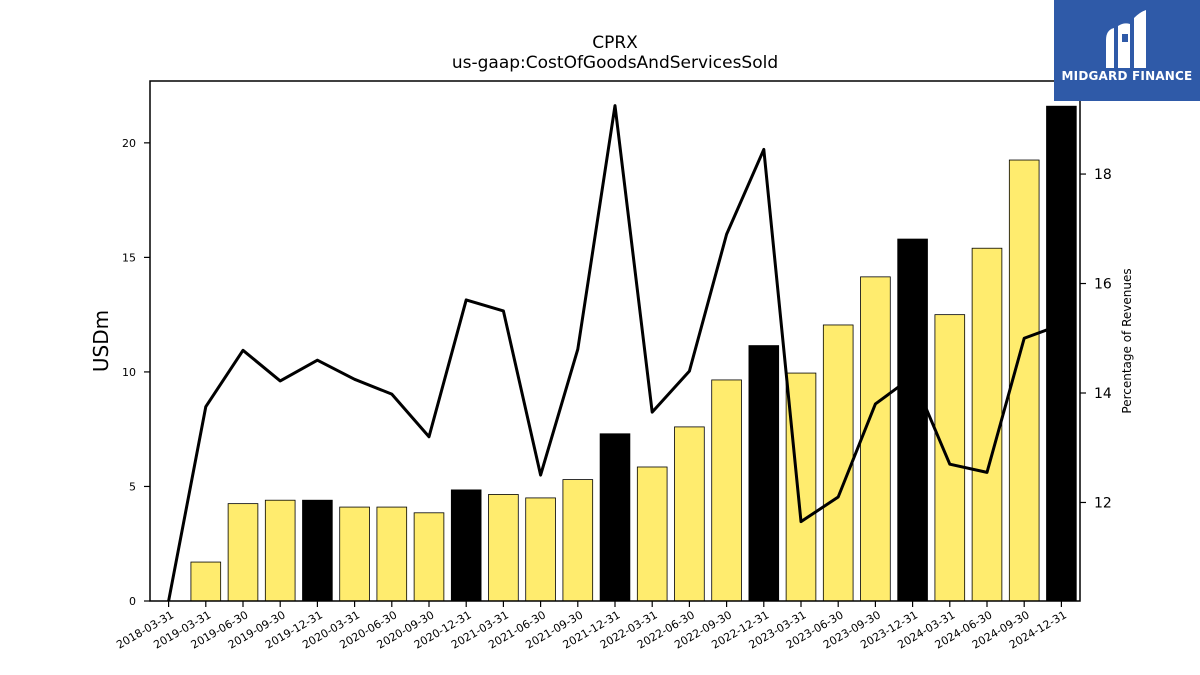  Describe the element at coordinates (132, 601) in the screenshot. I see `y-tick-label: 0` at that location.